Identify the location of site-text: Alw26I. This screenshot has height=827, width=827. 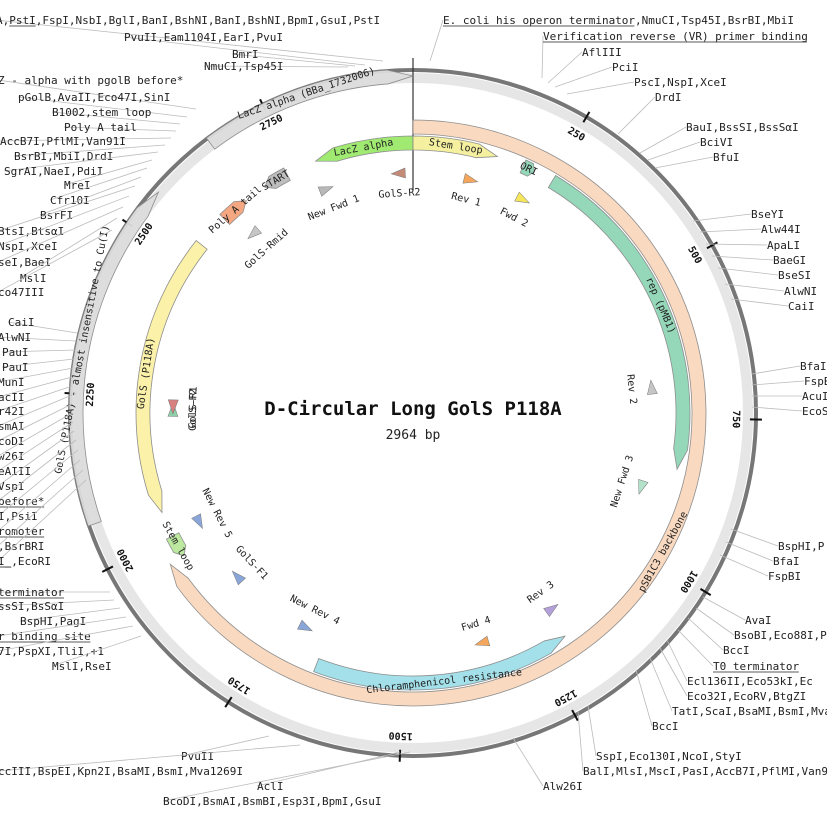
(563, 786).